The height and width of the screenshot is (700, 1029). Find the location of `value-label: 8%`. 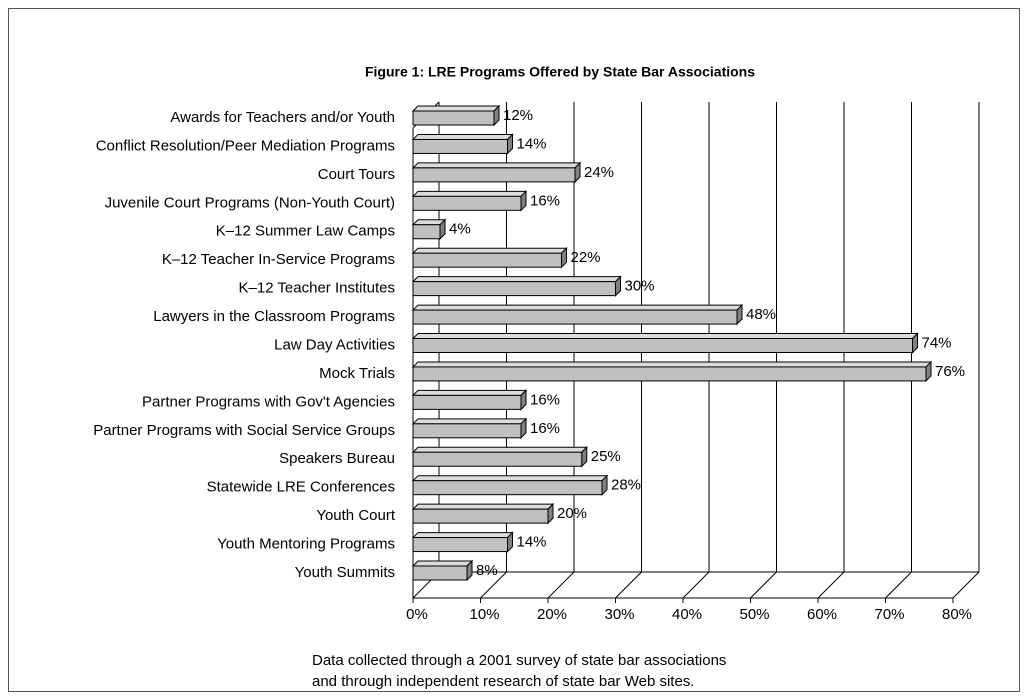

value-label: 8% is located at coordinates (487, 570).